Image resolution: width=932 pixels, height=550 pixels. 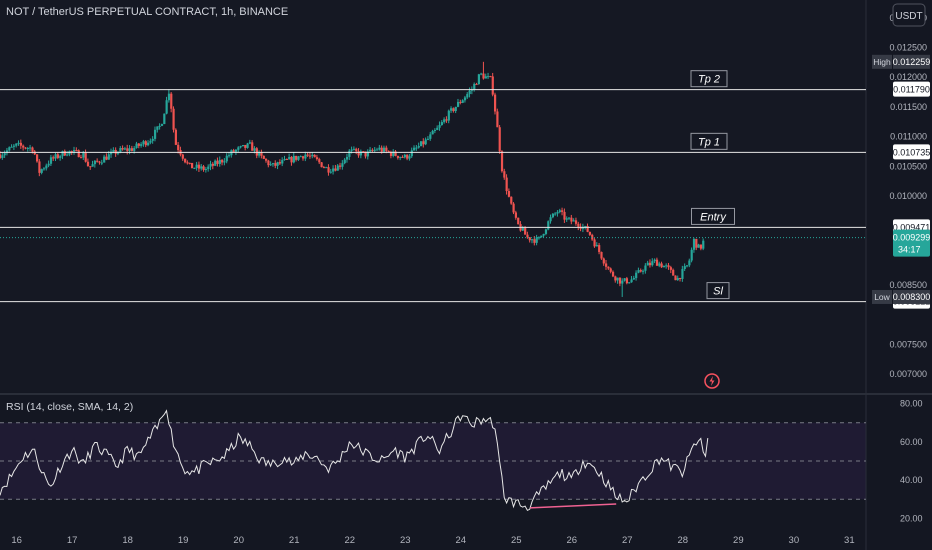 What do you see at coordinates (909, 250) in the screenshot?
I see `countdown-label: 34:17` at bounding box center [909, 250].